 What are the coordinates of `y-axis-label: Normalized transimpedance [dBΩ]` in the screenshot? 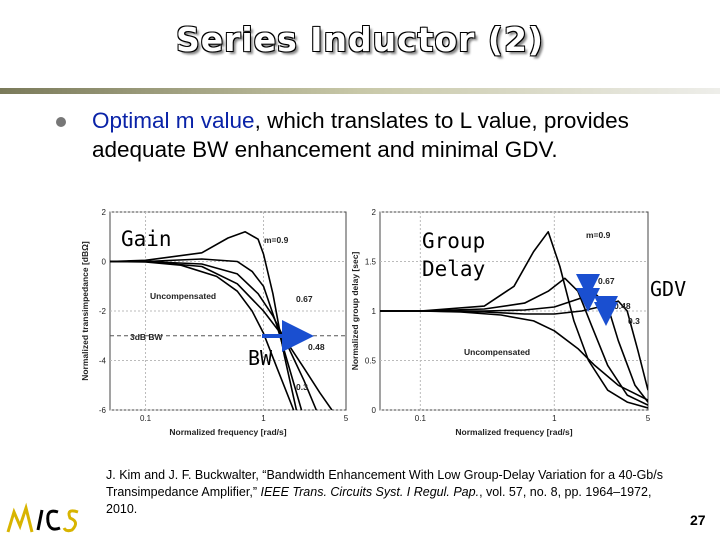 It's located at (85, 311).